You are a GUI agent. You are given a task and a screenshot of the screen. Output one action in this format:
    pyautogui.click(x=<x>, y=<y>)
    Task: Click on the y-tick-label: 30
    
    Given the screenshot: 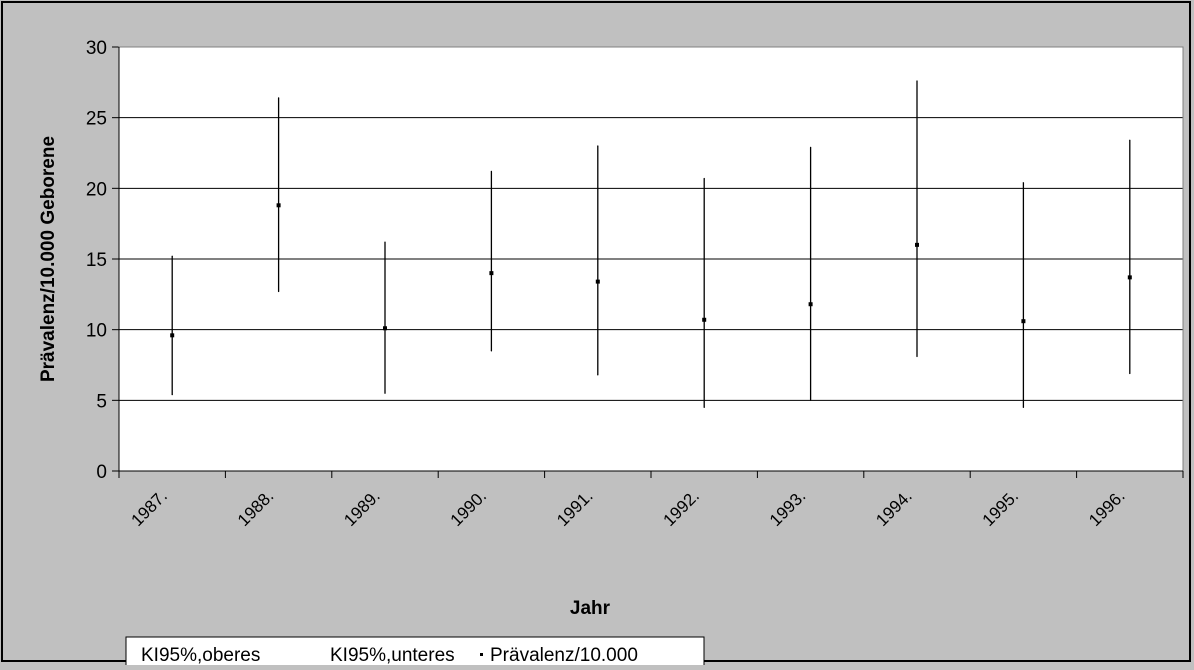 What is the action you would take?
    pyautogui.click(x=96, y=48)
    